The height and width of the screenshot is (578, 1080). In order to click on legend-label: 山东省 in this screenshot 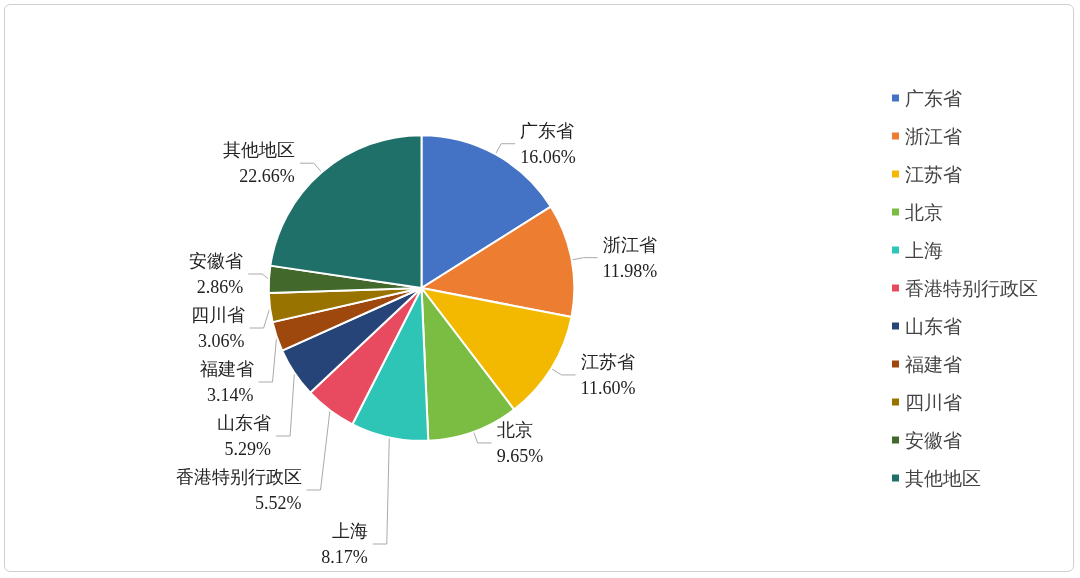, I will do `click(933, 326)`.